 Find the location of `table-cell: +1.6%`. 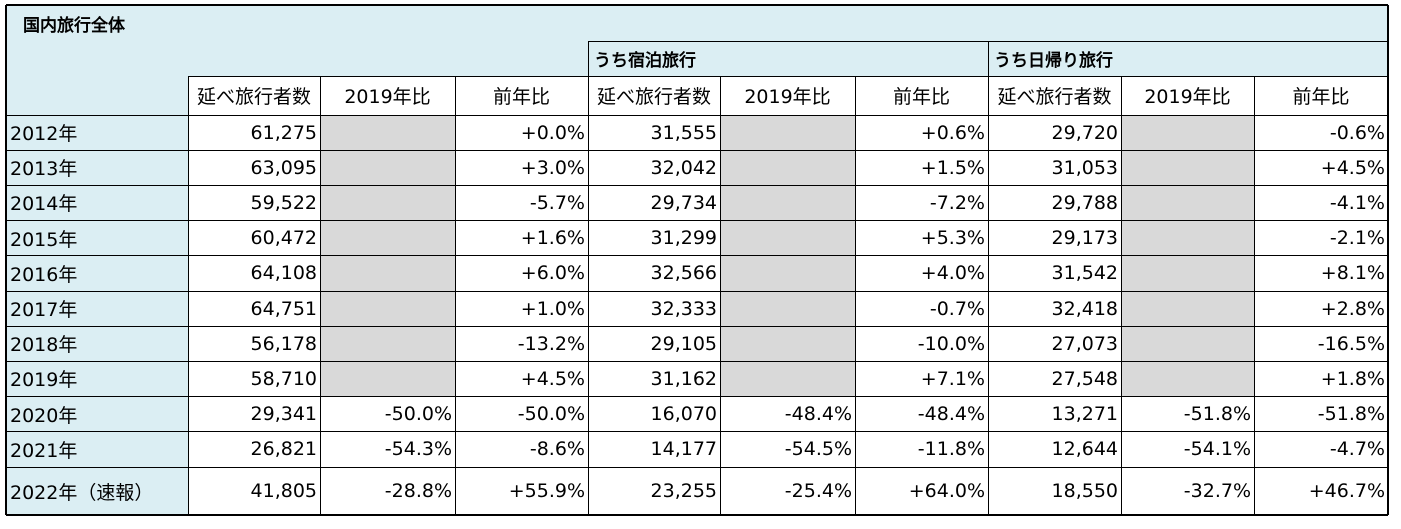

table-cell: +1.6% is located at coordinates (552, 238).